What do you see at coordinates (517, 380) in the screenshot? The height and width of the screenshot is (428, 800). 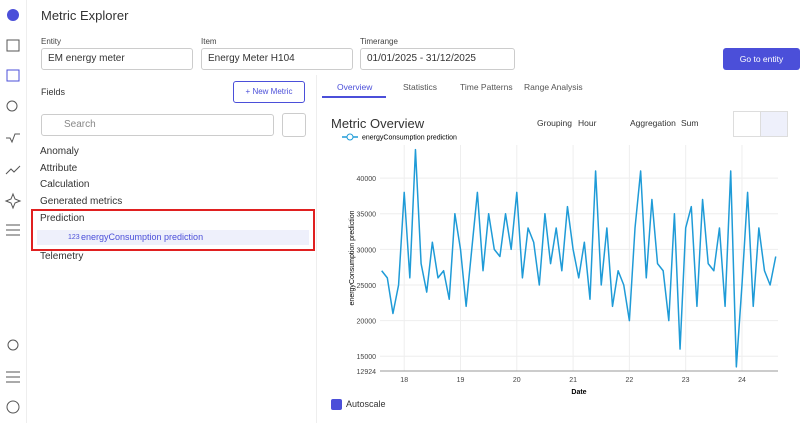 I see `x-tick-label: 20` at bounding box center [517, 380].